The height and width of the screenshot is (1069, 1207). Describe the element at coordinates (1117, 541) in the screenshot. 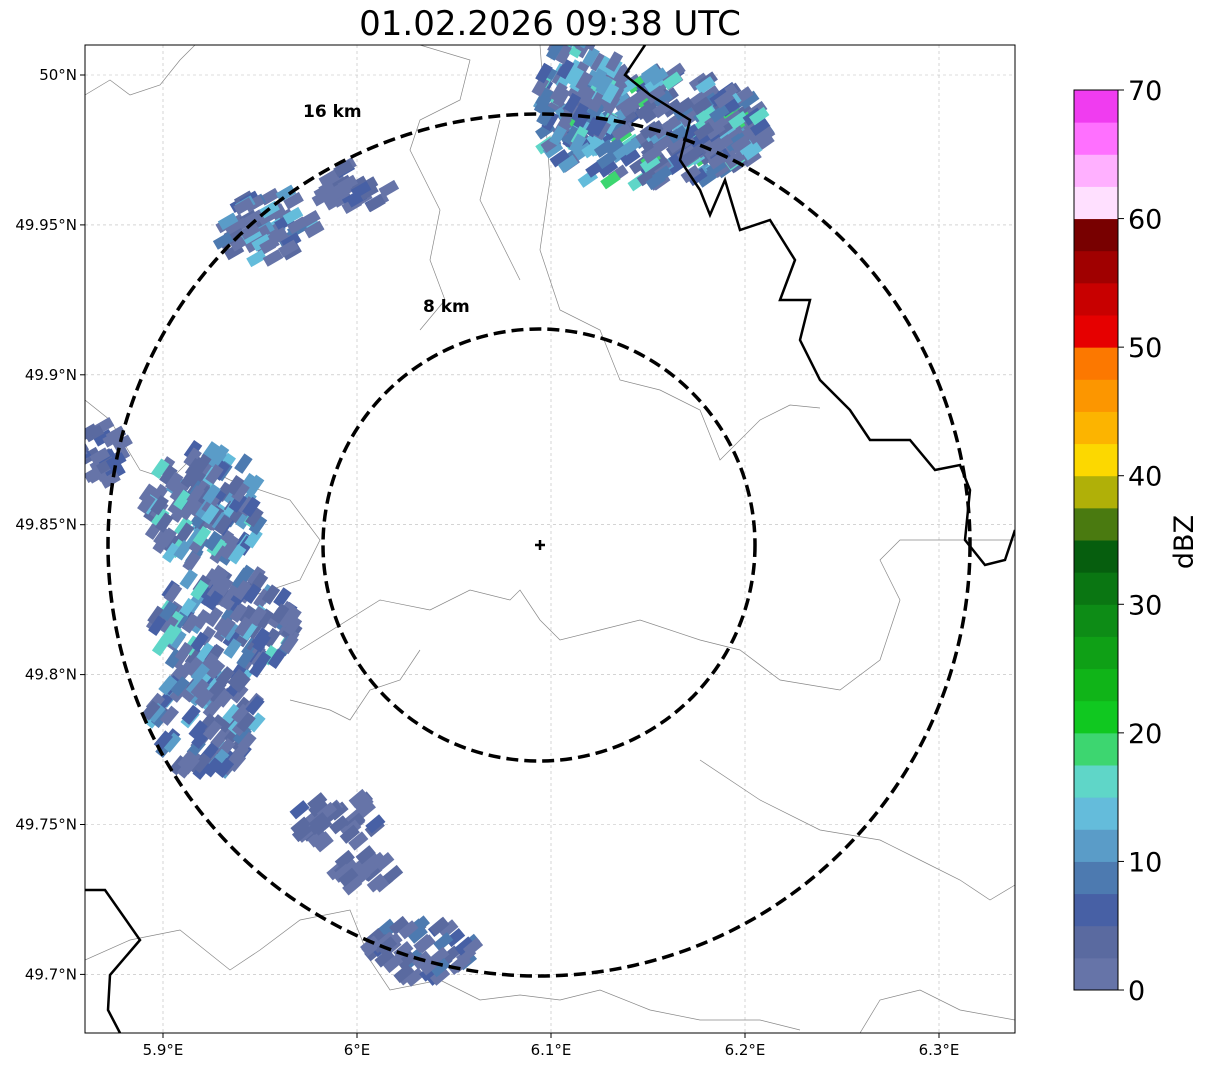

I see `colorbar: 0 10 20 30 40 50 60 70` at that location.